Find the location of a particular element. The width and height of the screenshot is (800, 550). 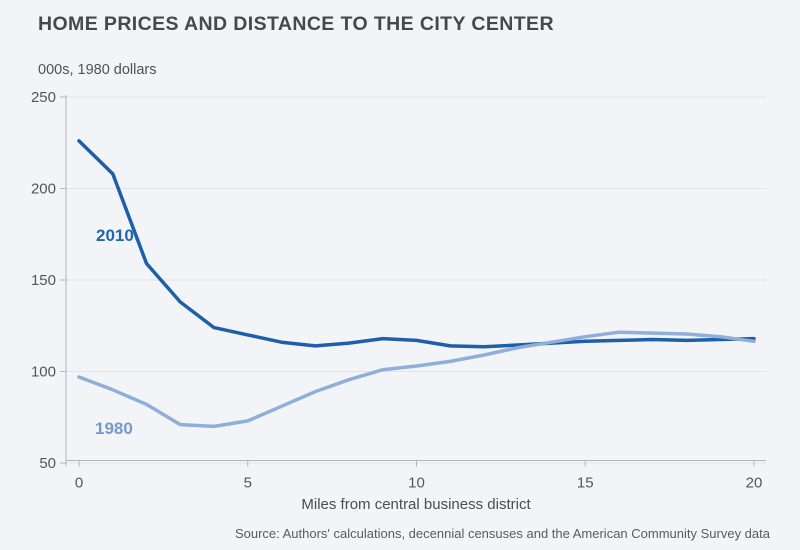

y-tick-label: 250 is located at coordinates (43, 97).